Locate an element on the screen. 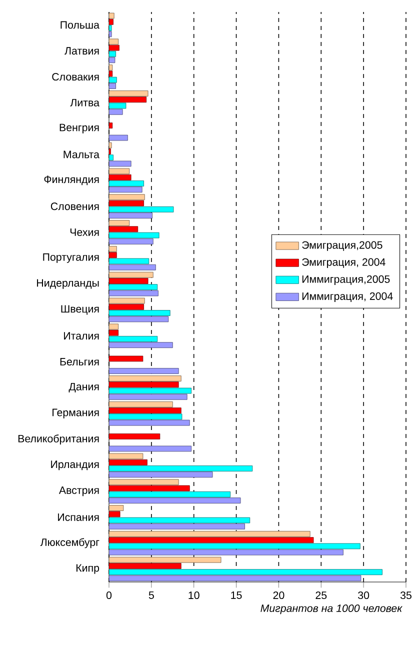  y-tick-label: Мальта is located at coordinates (82, 154).